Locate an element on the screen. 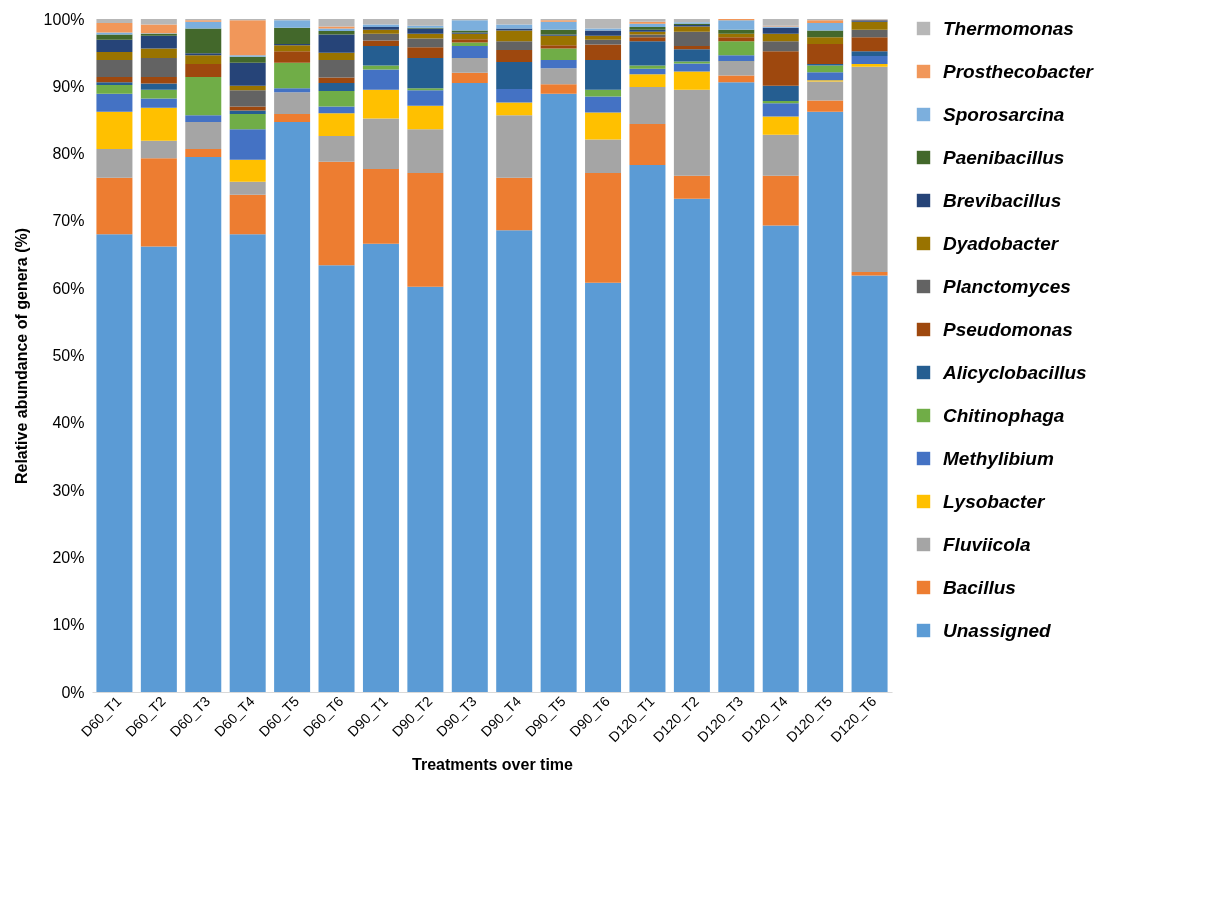 This screenshot has width=1206, height=901. y-tick-label: 100% is located at coordinates (64, 19).